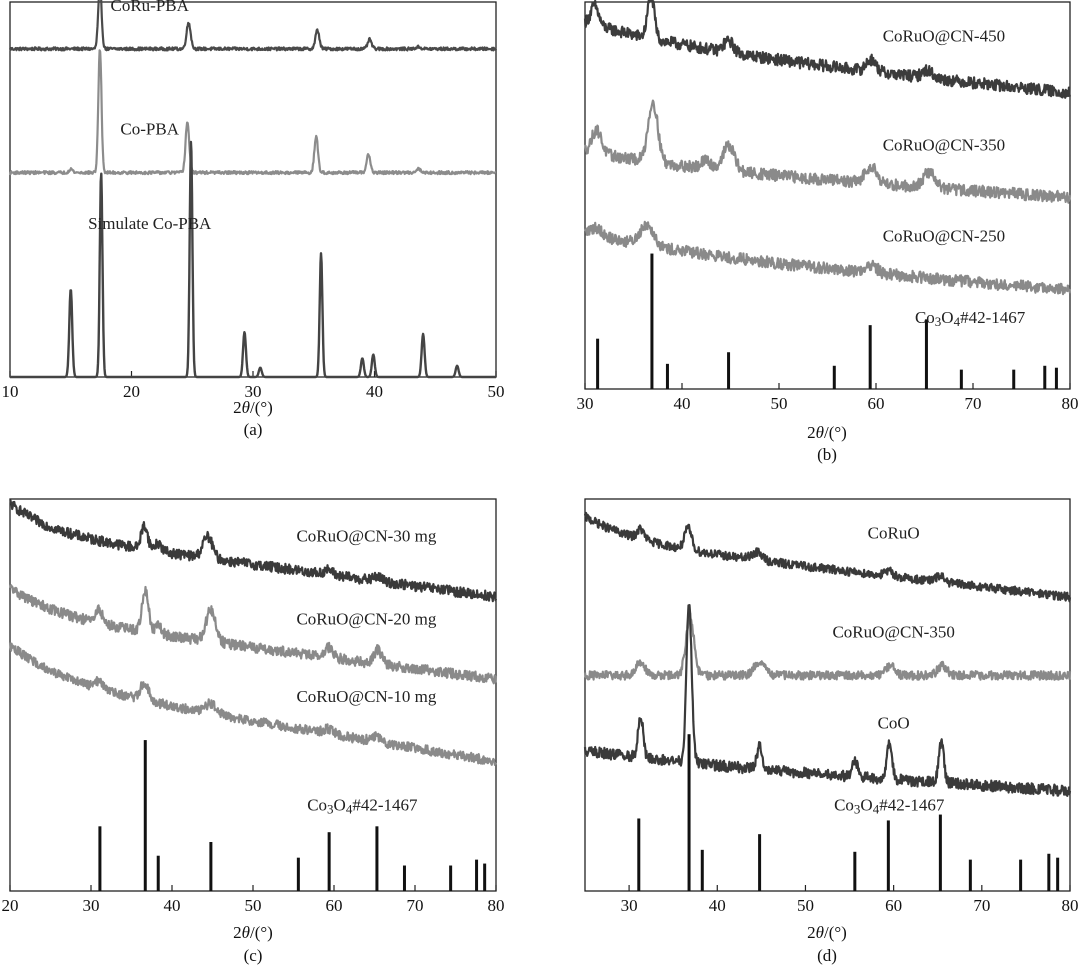 The image size is (1080, 969). Describe the element at coordinates (682, 403) in the screenshot. I see `panel-b-x-tick-label: 40` at that location.